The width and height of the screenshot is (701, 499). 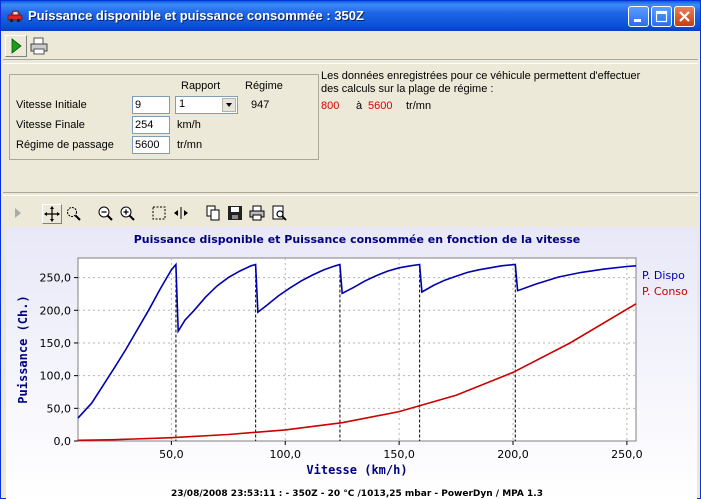 What do you see at coordinates (151, 125) in the screenshot?
I see `vitesse-finale-input: 254` at bounding box center [151, 125].